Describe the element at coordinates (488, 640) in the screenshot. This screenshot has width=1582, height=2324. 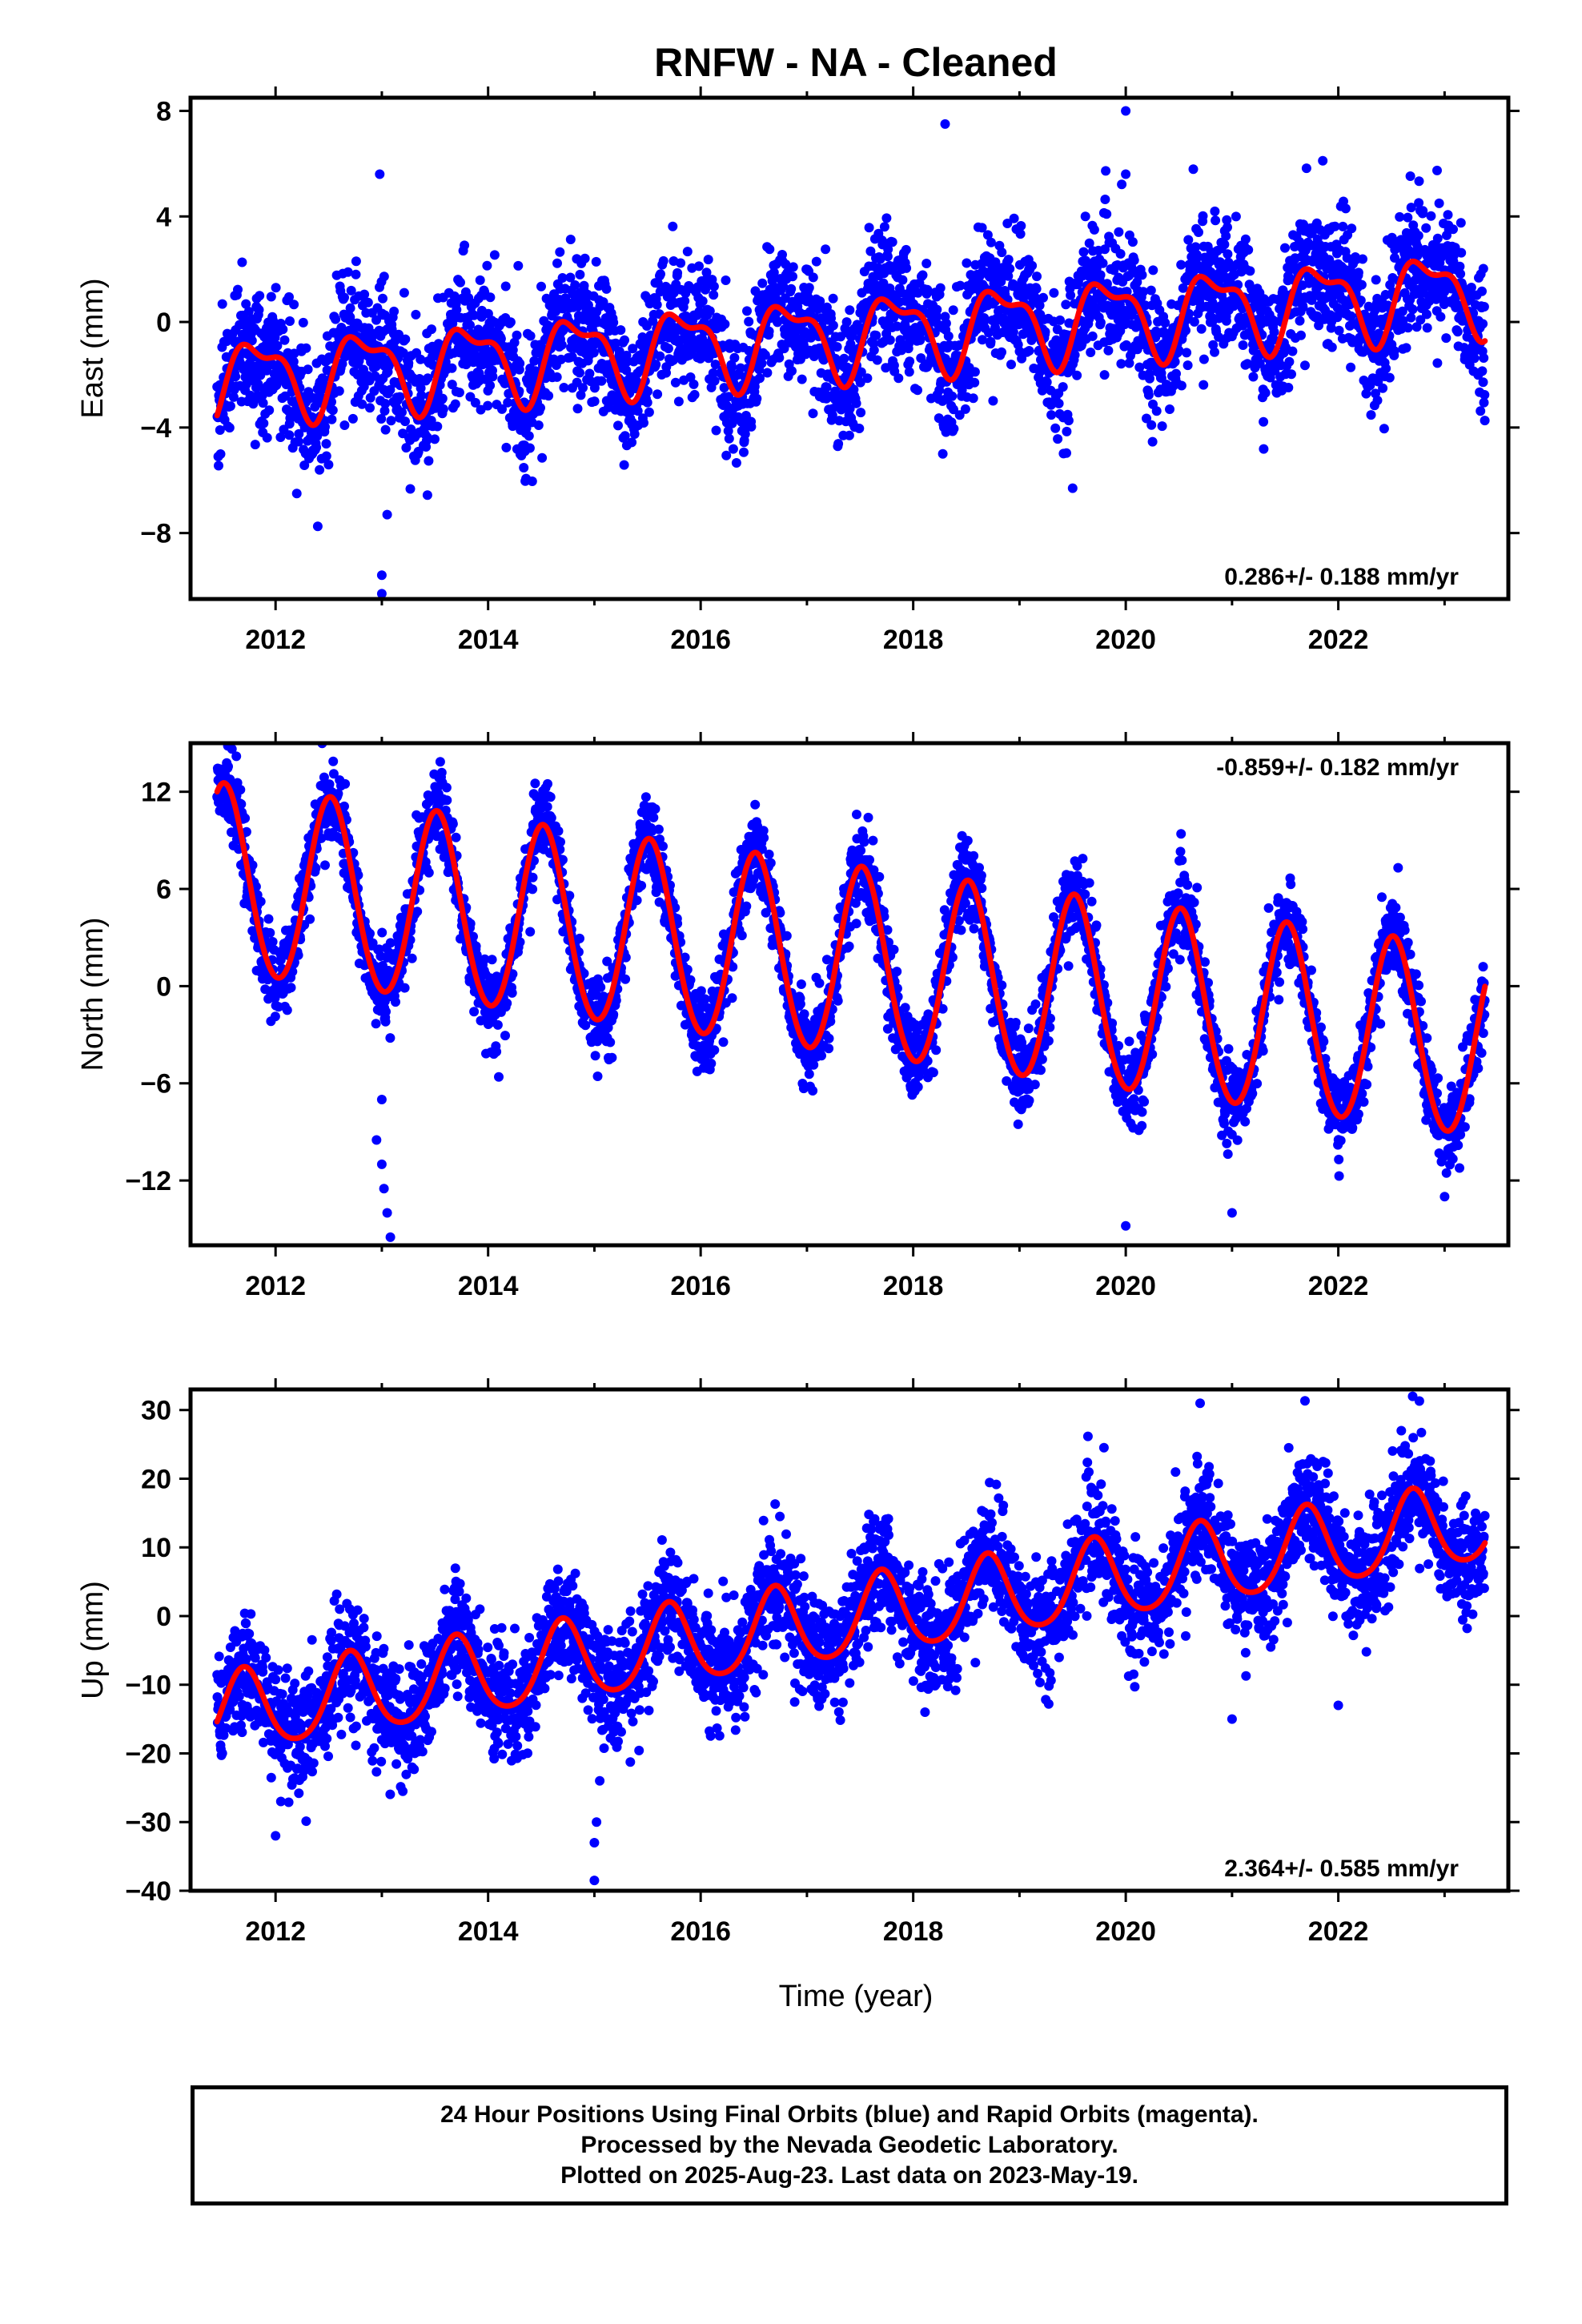
I see `x-tick-label: 2014` at that location.